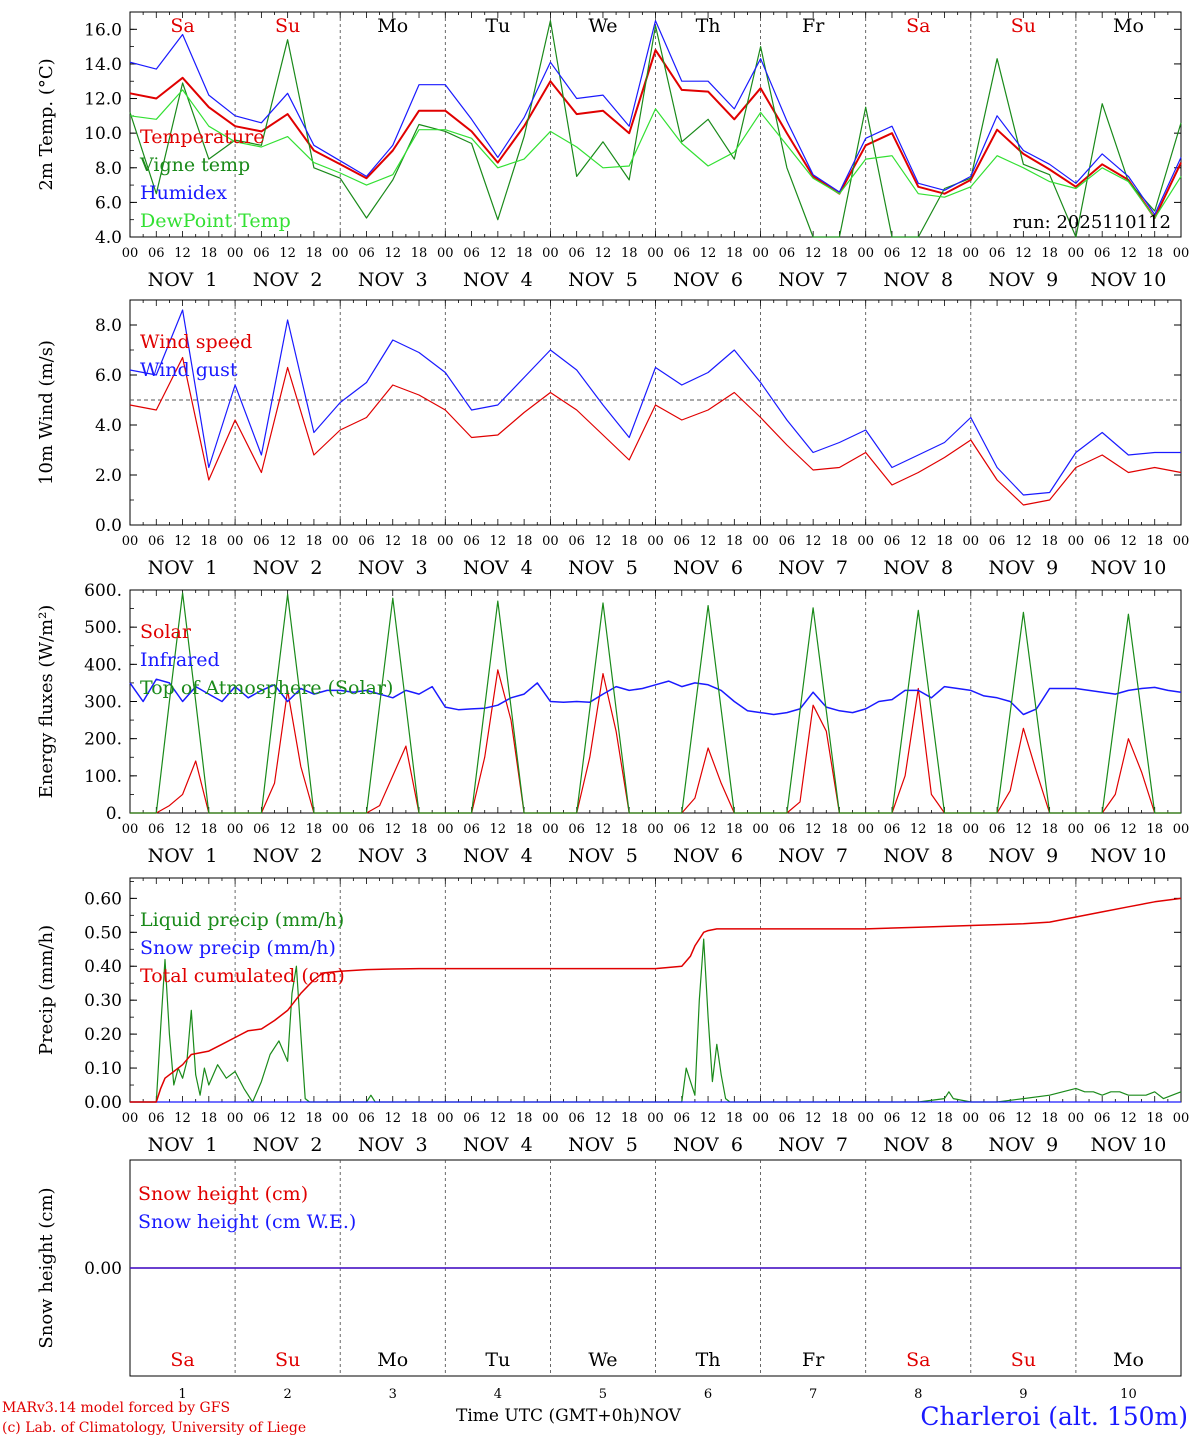 The width and height of the screenshot is (1194, 1440). Describe the element at coordinates (46, 702) in the screenshot. I see `energy-y-label: Energy fluxes (W/m²)` at that location.